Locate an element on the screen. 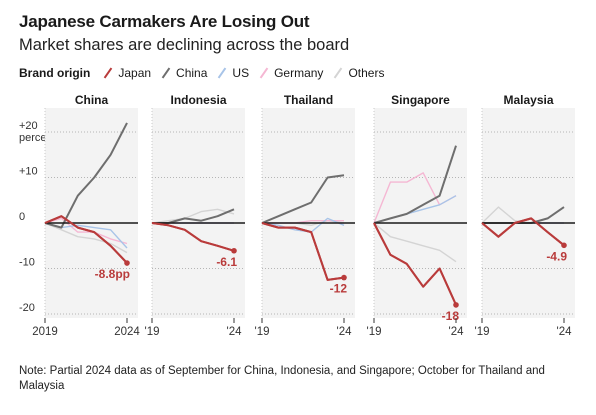  x-tick-label: 2019 is located at coordinates (45, 332).